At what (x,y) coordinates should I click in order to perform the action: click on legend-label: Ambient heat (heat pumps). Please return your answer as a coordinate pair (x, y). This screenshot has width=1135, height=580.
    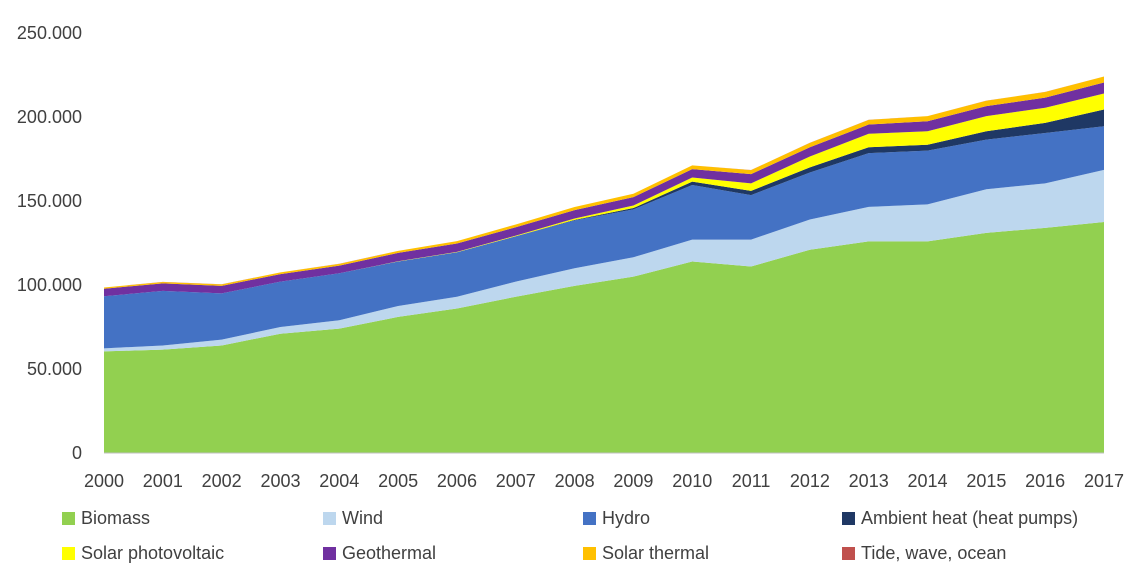
    Looking at the image, I should click on (970, 518).